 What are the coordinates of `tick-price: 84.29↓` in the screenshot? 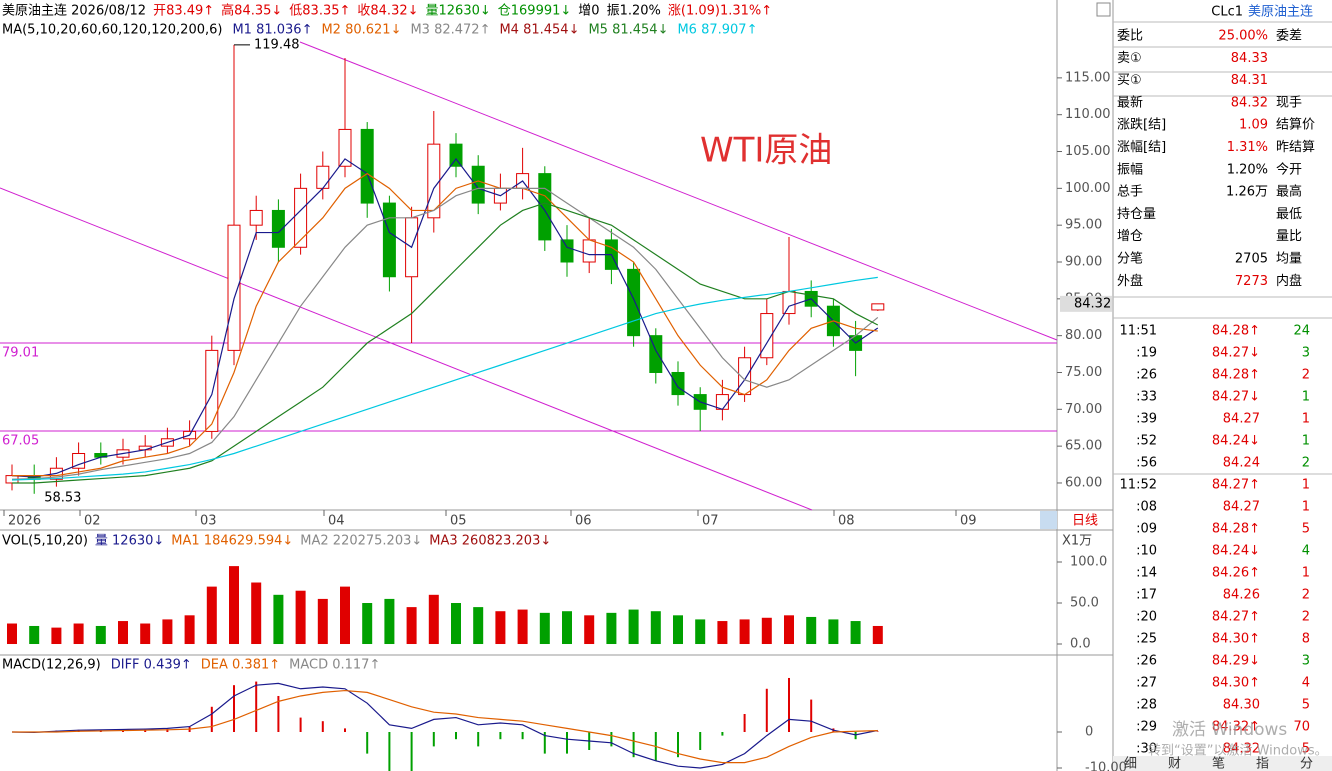 It's located at (1236, 661).